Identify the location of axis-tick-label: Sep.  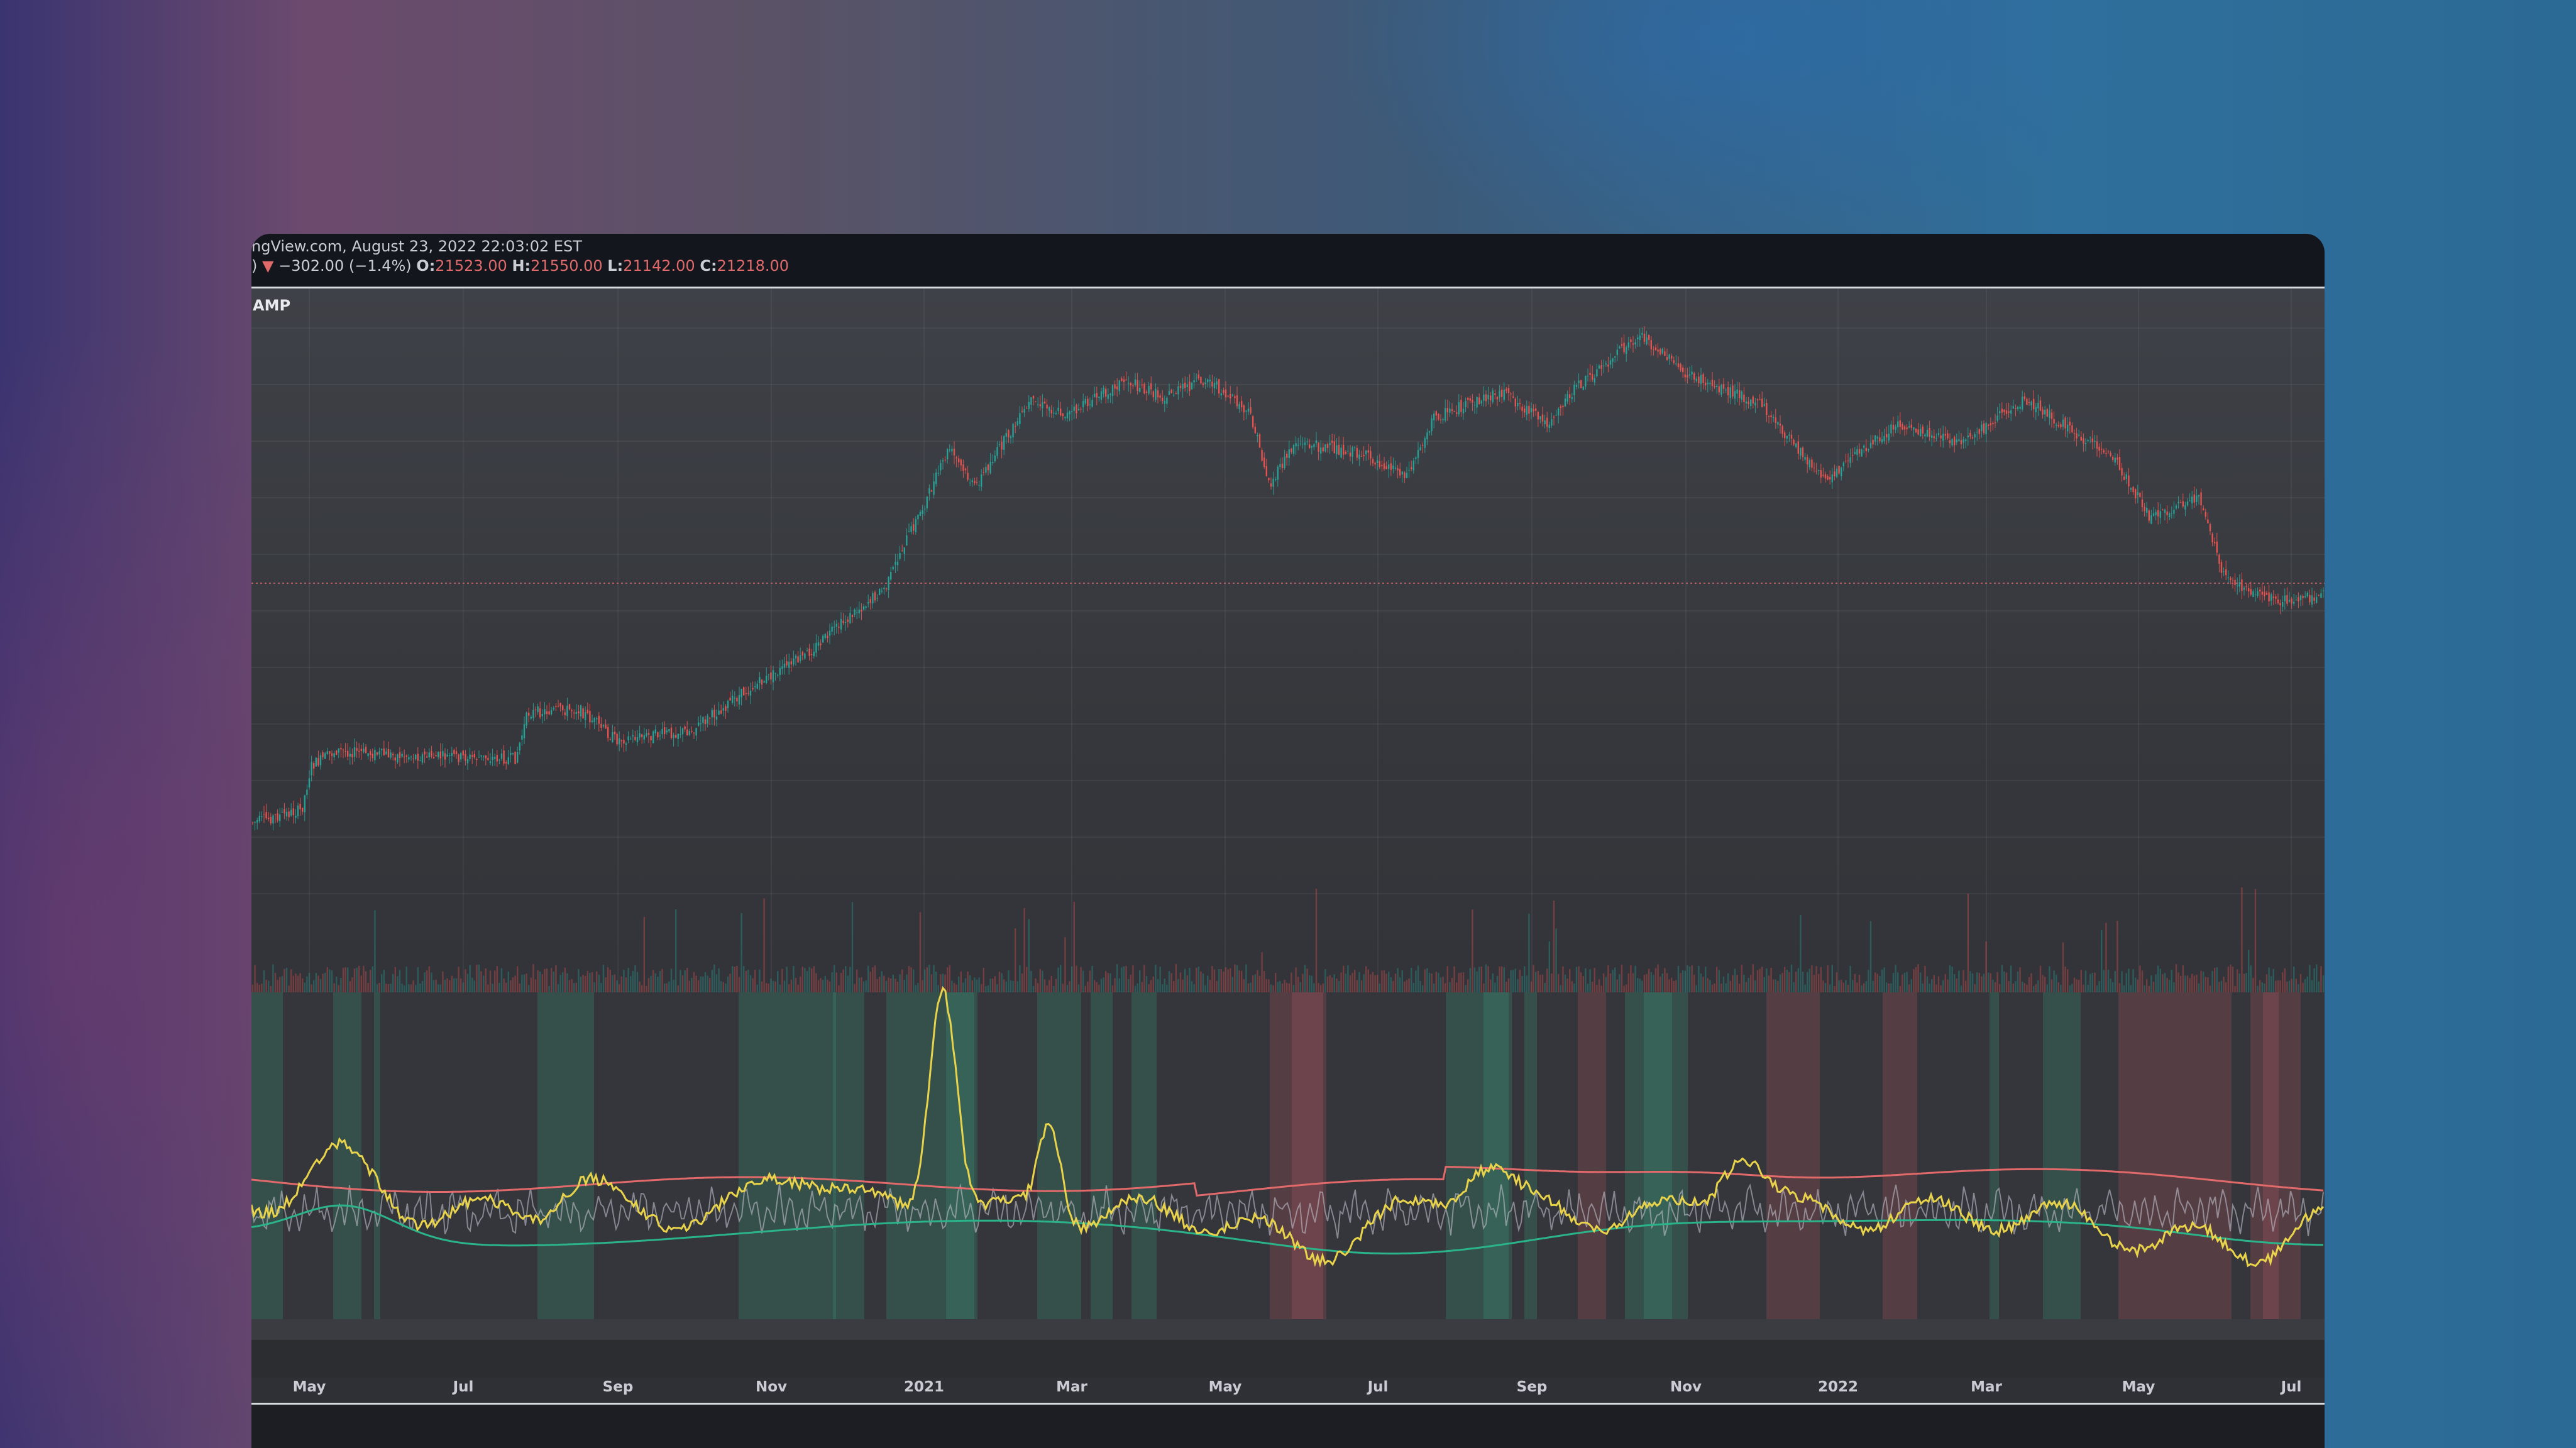
(1532, 1387).